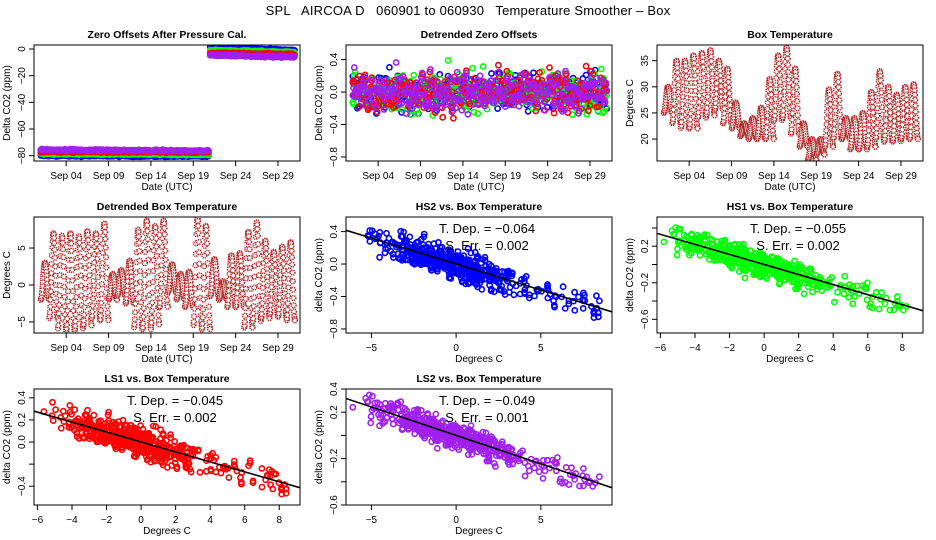  I want to click on y-tick-label: 30, so click(645, 87).